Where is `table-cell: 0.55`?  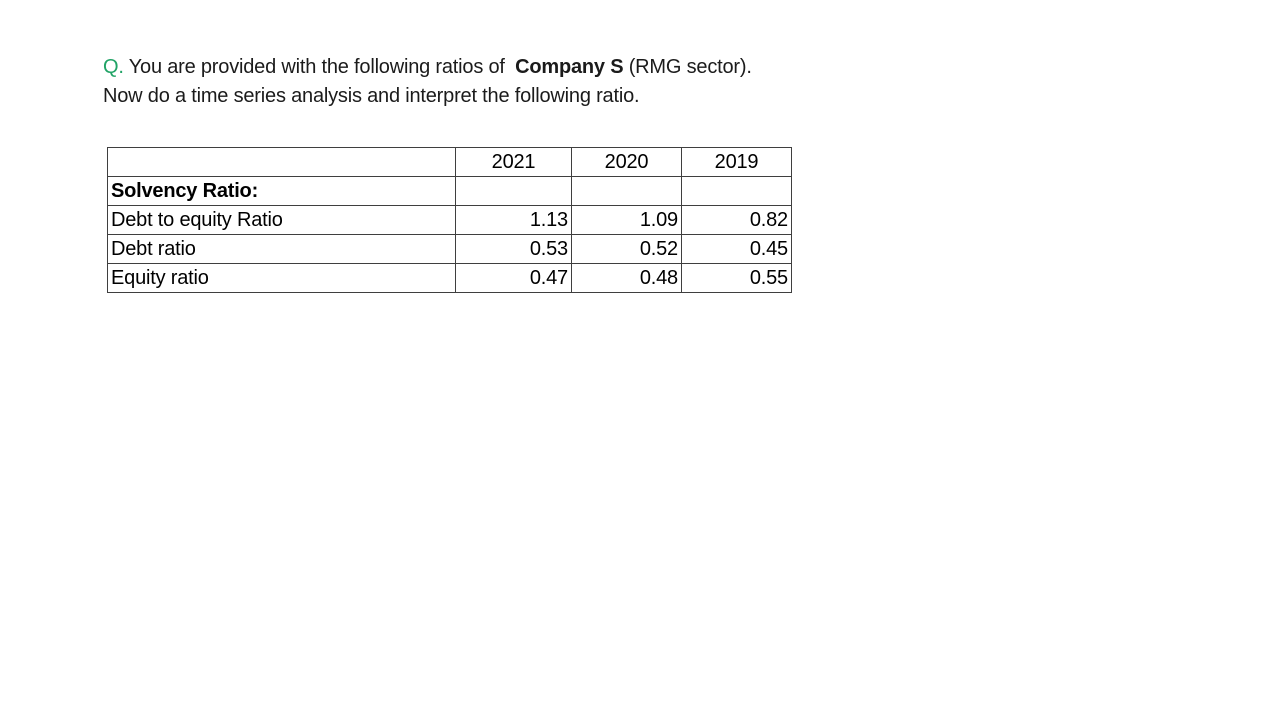 table-cell: 0.55 is located at coordinates (736, 278).